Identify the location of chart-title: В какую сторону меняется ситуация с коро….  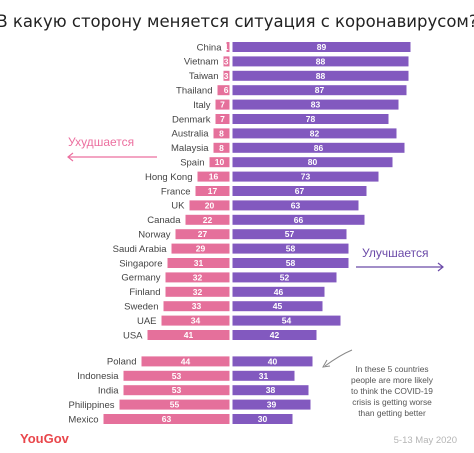
(237, 21).